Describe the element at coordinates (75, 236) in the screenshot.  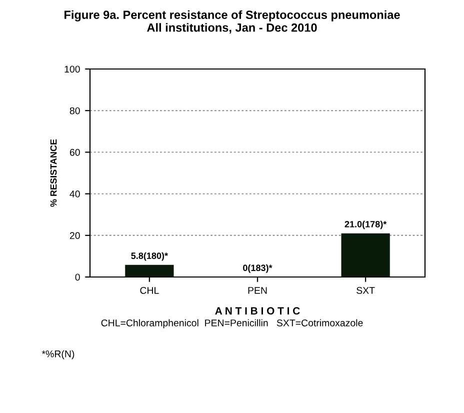
I see `y-tick-label: 20` at that location.